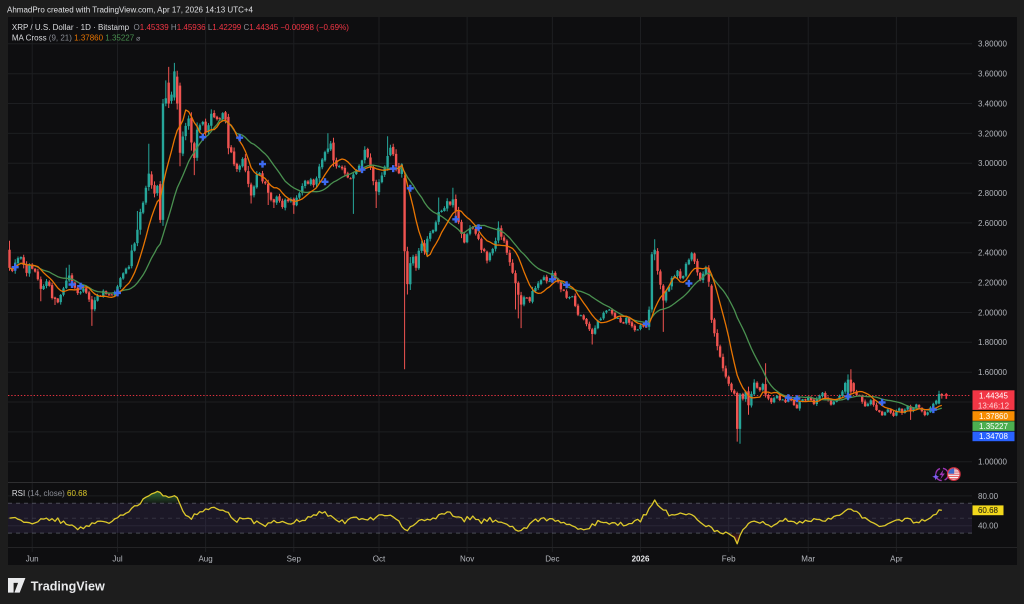  I want to click on svg-text: 1.37860, so click(993, 416).